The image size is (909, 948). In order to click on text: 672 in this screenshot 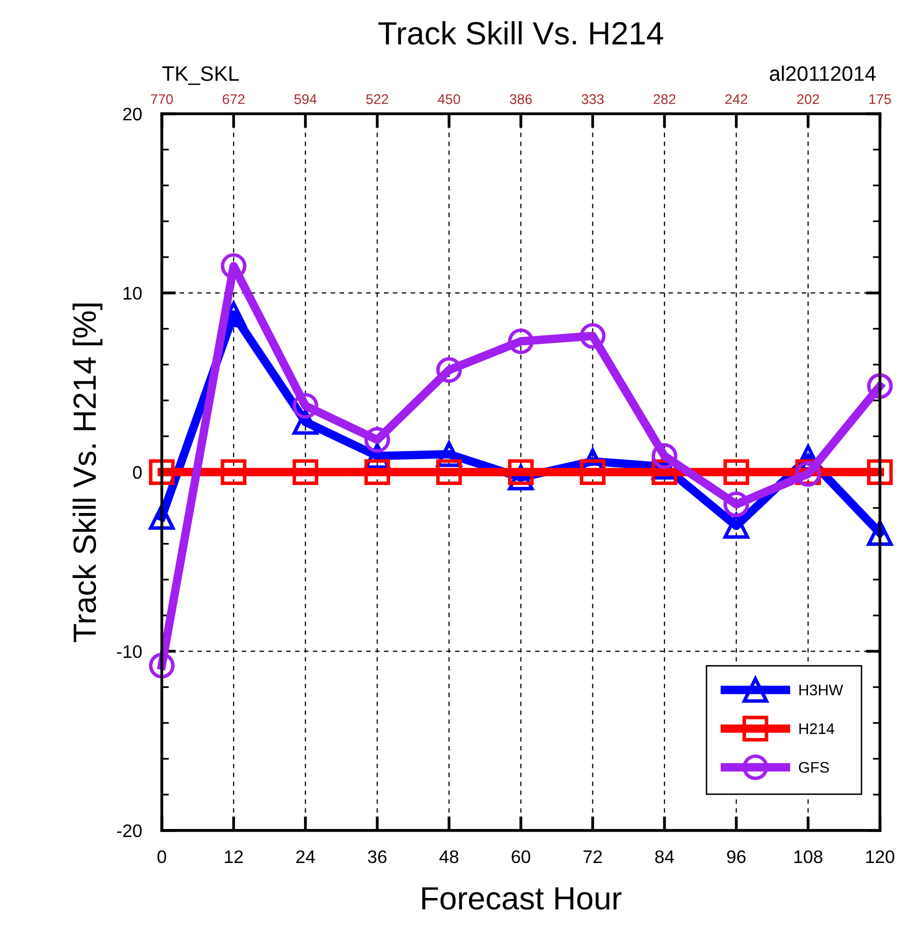, I will do `click(233, 99)`.